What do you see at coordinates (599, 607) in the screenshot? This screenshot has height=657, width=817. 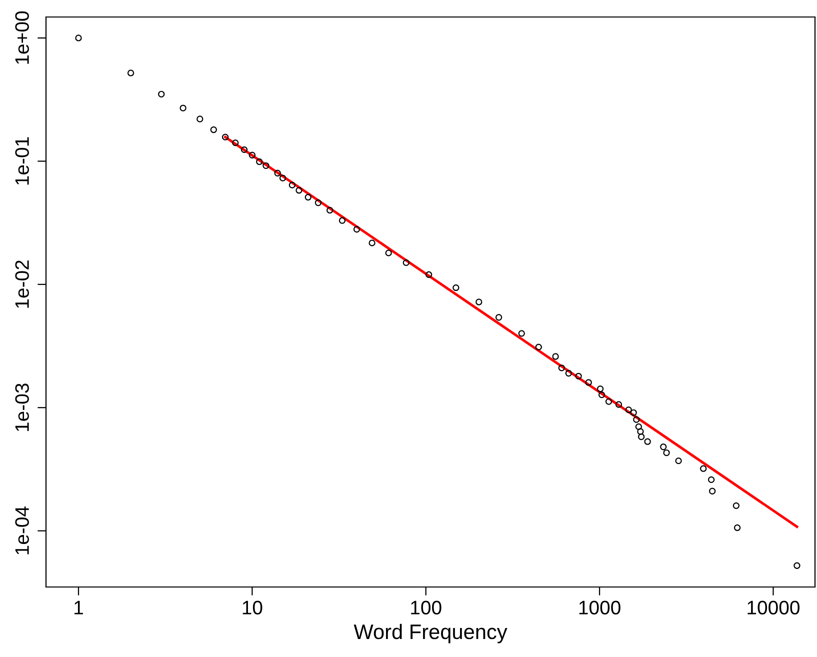 I see `x-tick-label: 1000` at bounding box center [599, 607].